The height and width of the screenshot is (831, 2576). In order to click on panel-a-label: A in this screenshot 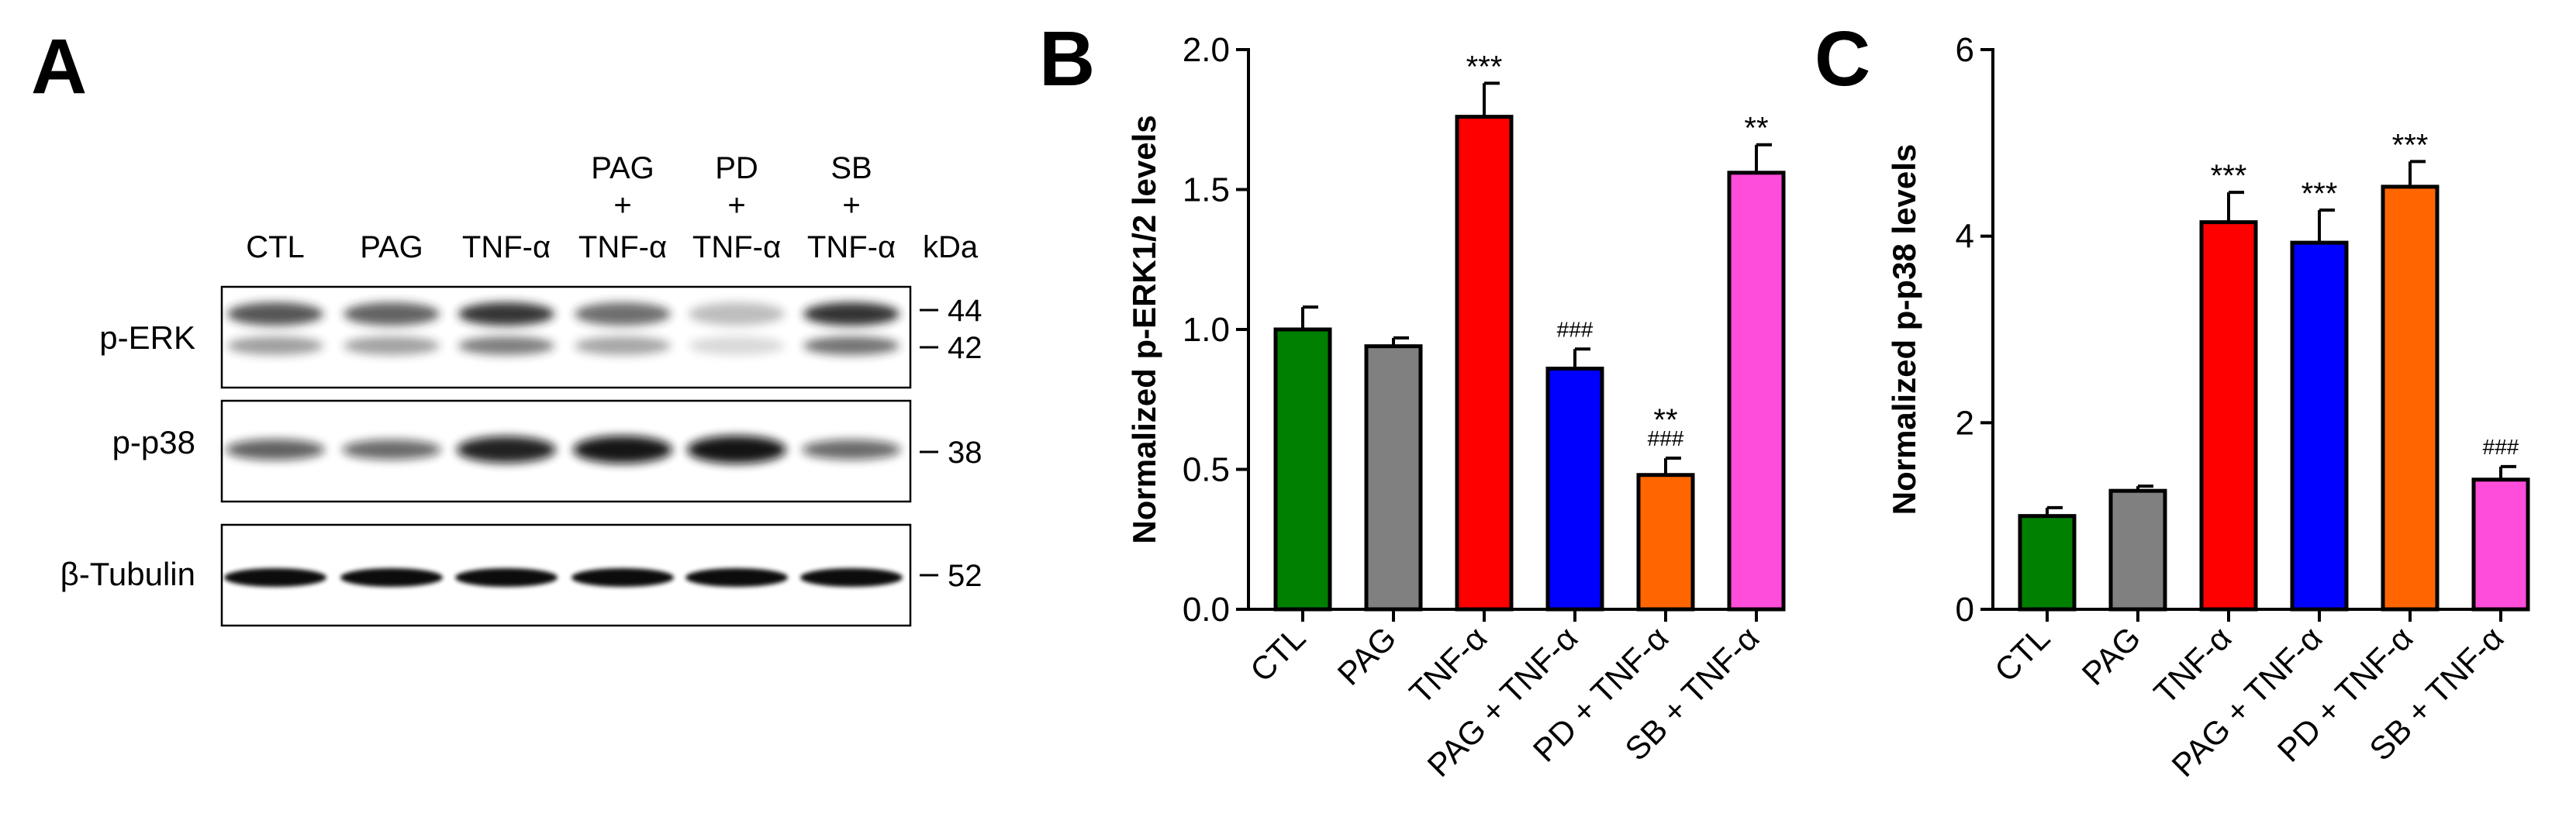, I will do `click(59, 66)`.